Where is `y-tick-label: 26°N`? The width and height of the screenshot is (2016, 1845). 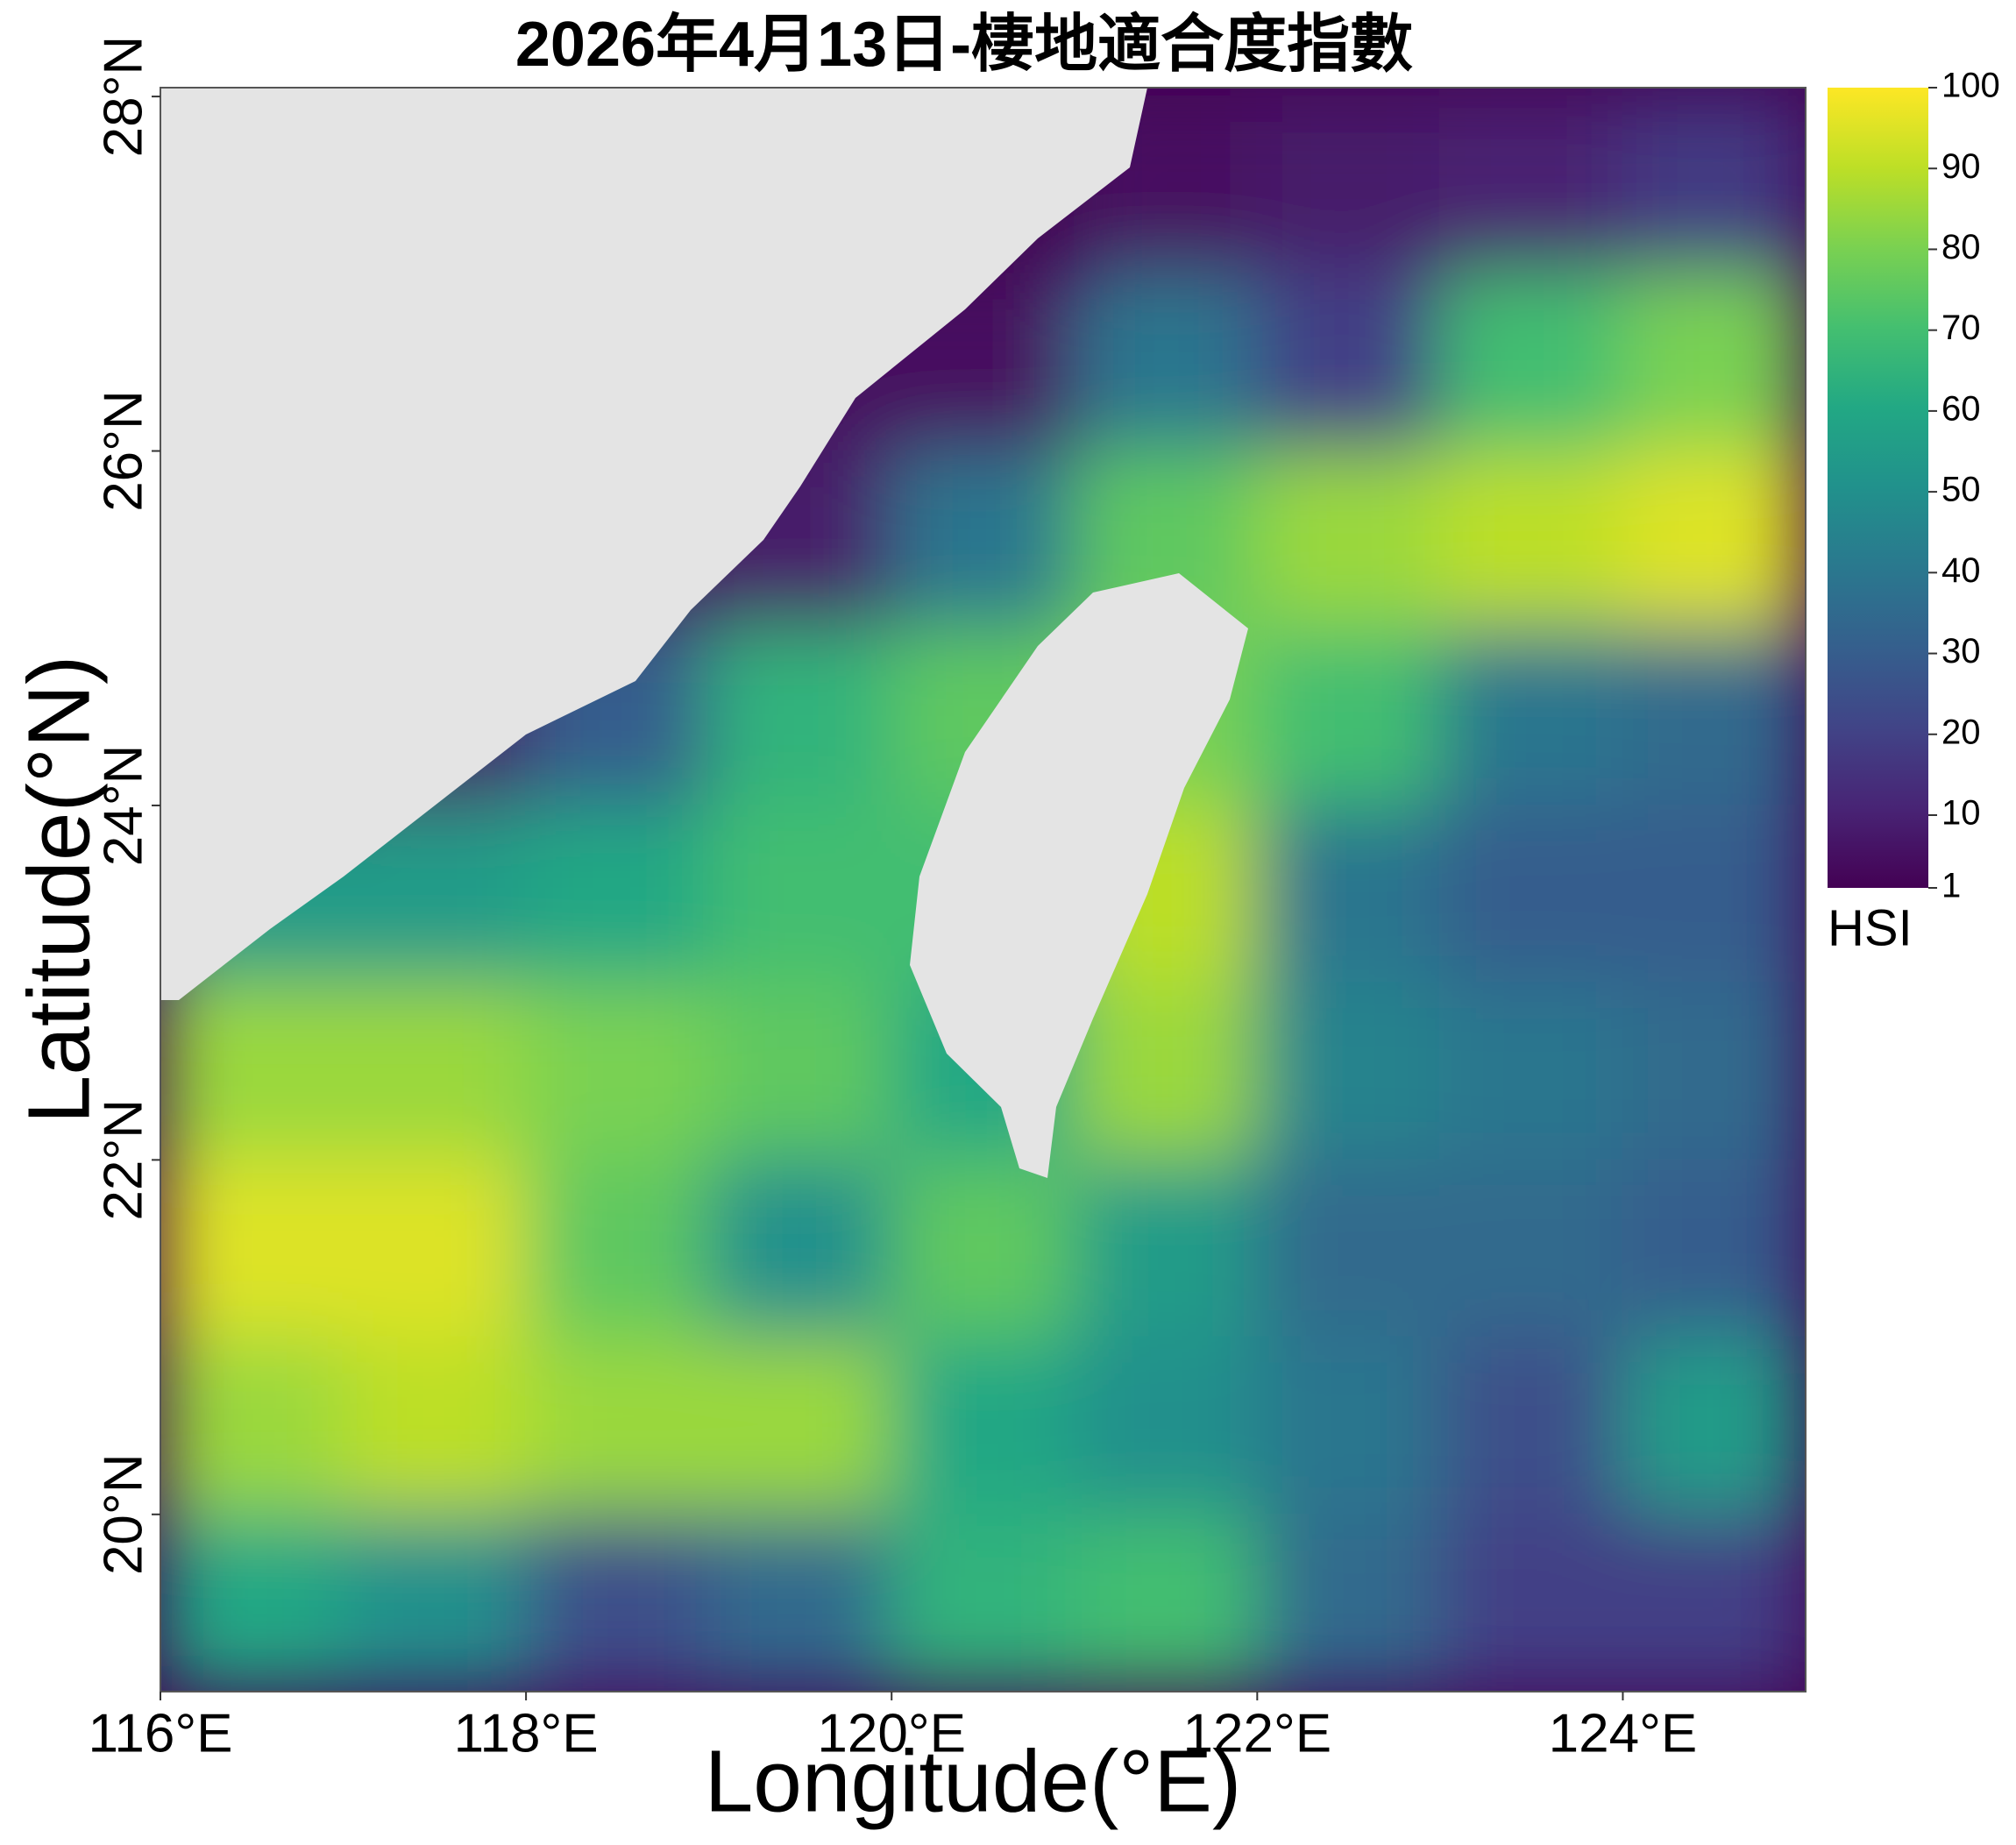 y-tick-label: 26°N is located at coordinates (123, 451).